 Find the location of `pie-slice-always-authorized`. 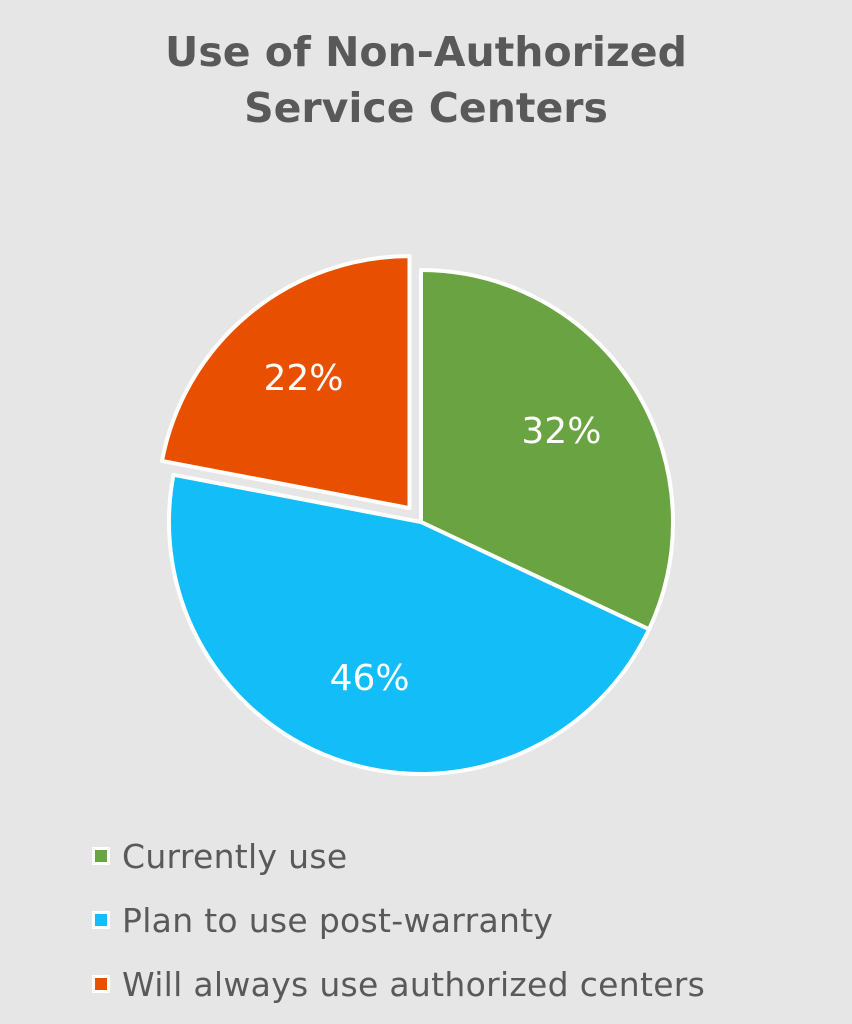

pie-slice-always-authorized is located at coordinates (285, 382).